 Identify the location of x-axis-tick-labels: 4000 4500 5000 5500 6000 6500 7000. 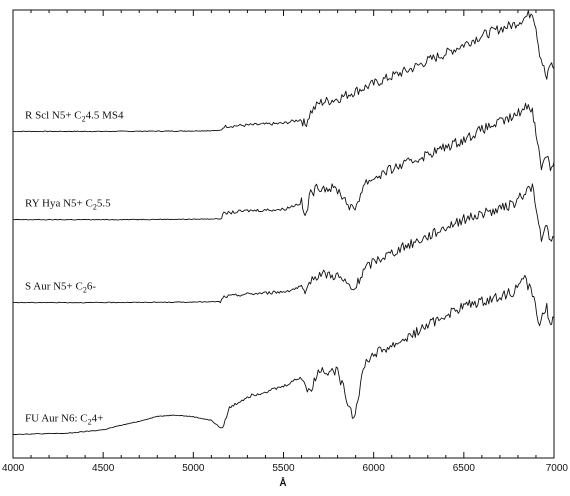
(285, 468).